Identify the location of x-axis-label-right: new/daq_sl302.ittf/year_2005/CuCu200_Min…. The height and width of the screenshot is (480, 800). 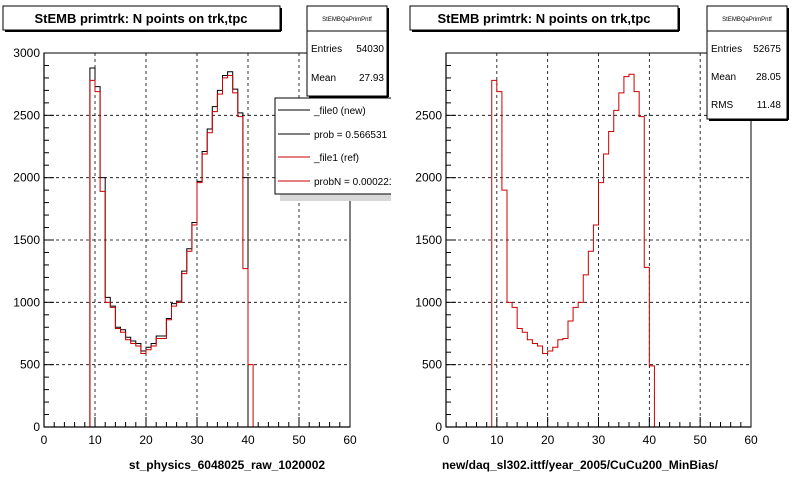
(580, 465).